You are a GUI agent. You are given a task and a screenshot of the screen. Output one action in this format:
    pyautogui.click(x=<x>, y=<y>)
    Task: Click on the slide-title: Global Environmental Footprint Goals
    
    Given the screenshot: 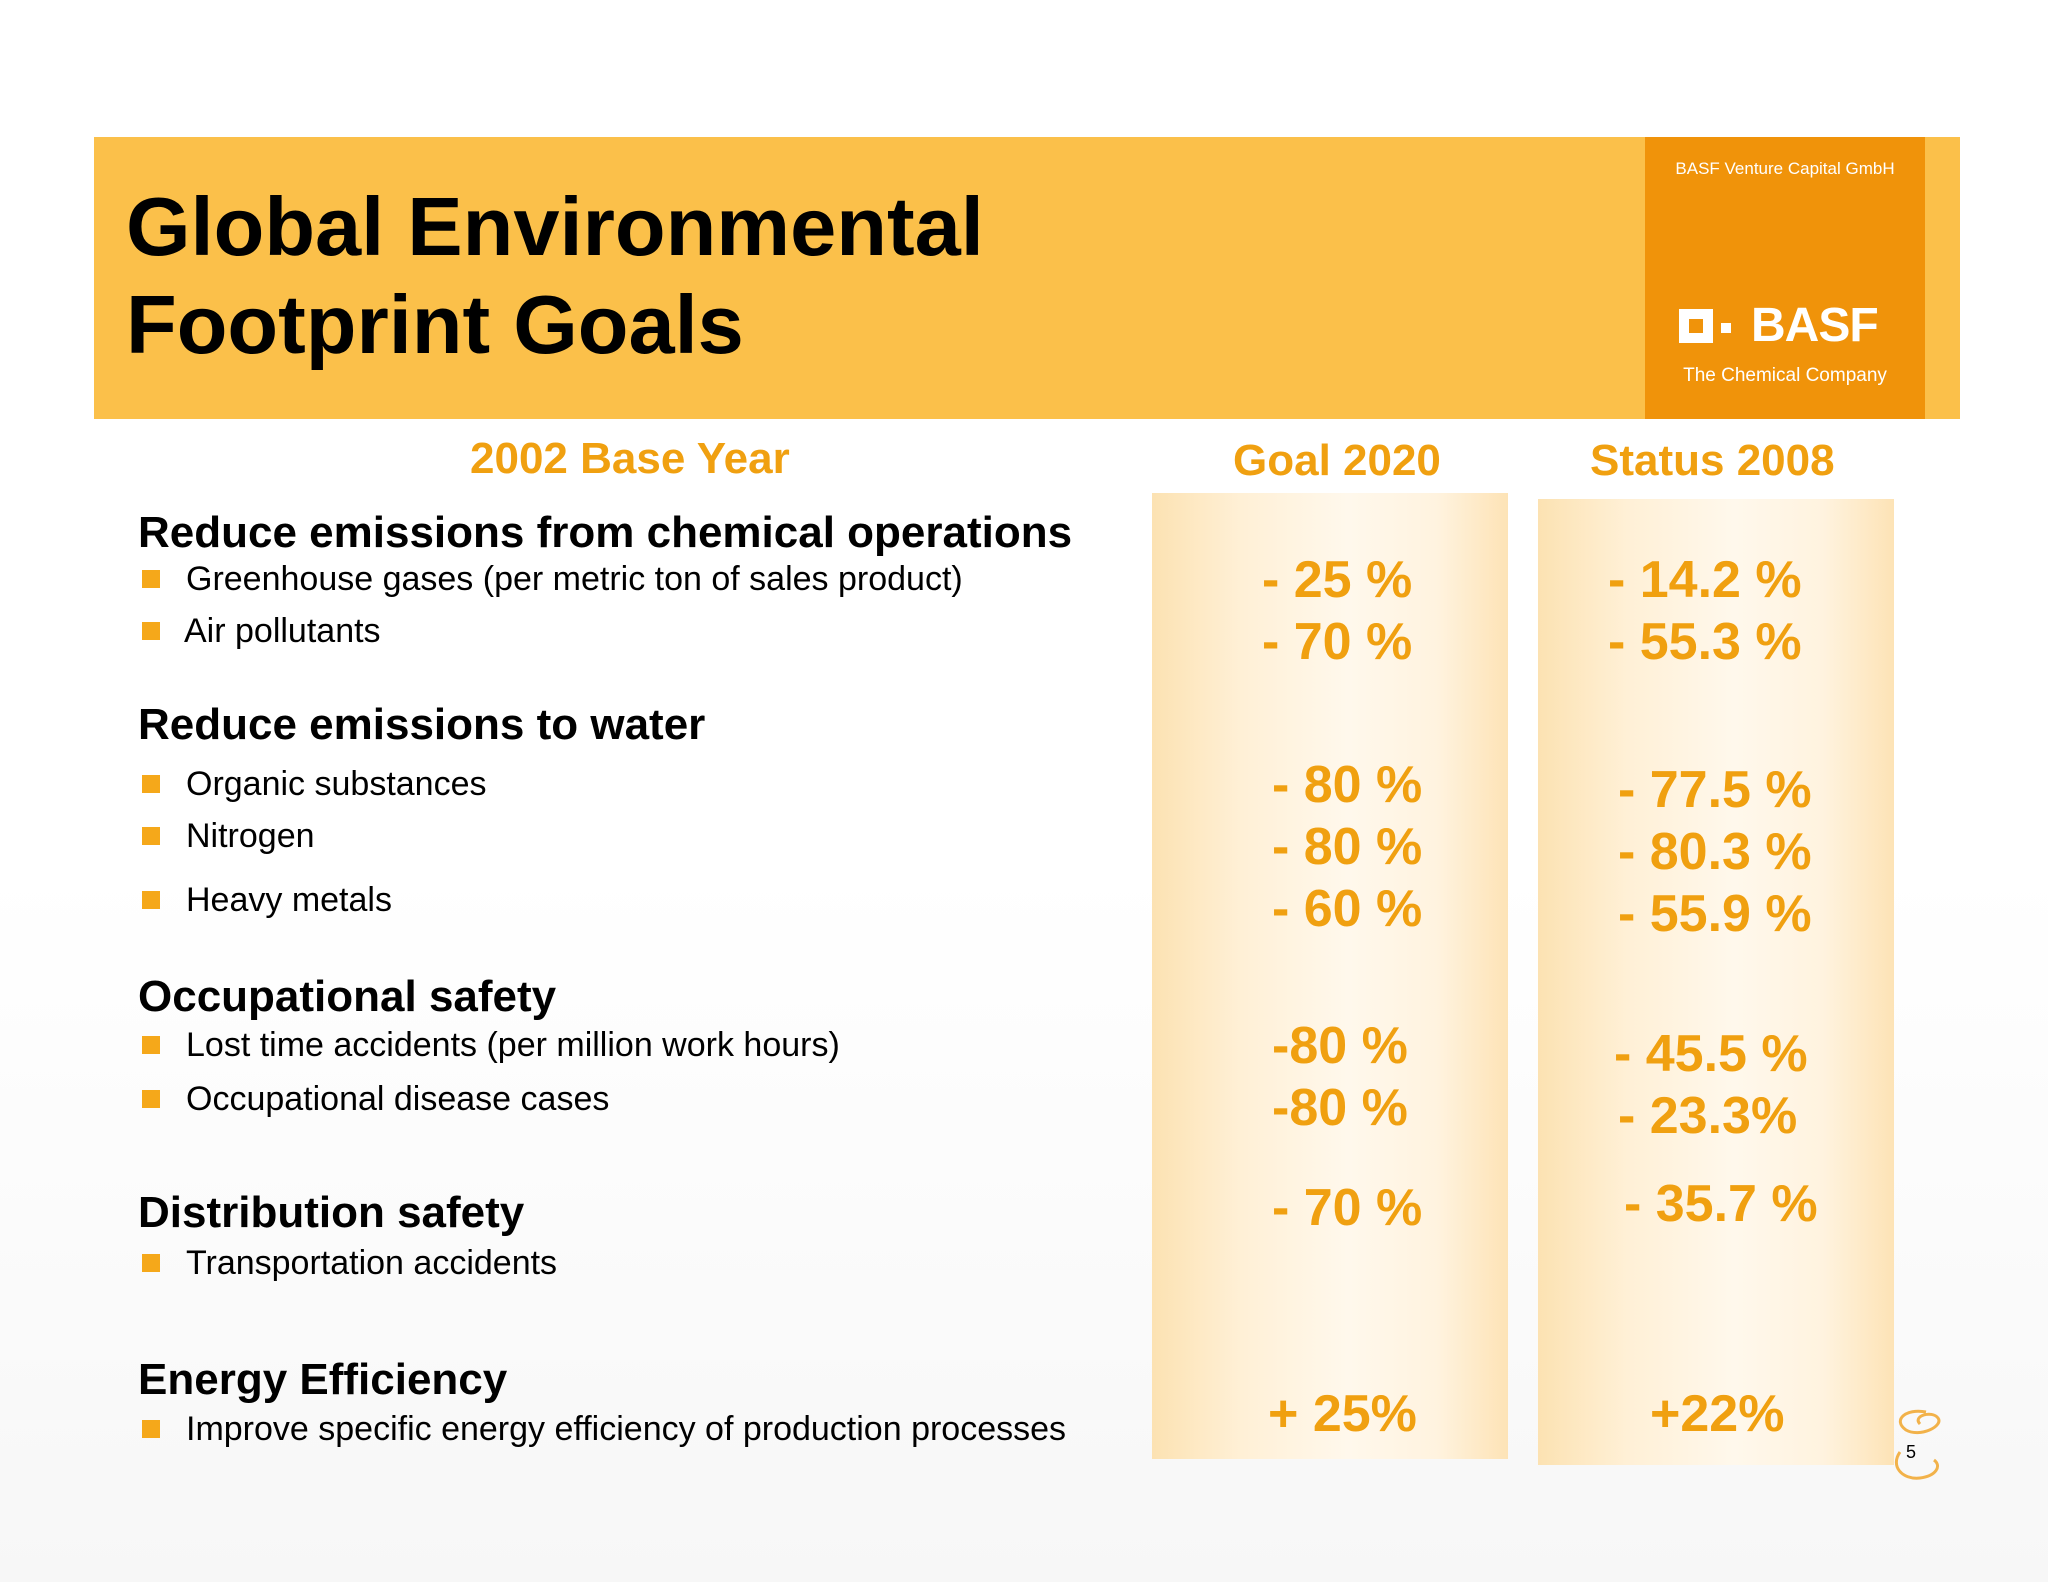 What is the action you would take?
    pyautogui.click(x=555, y=276)
    